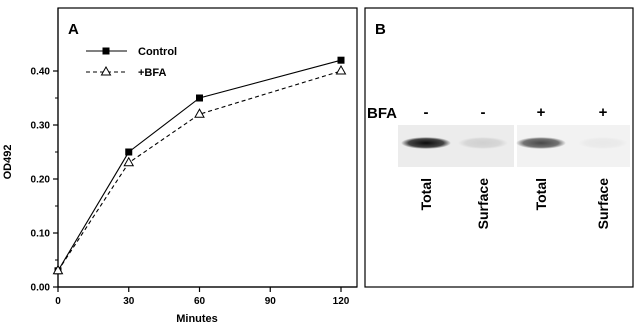 The height and width of the screenshot is (329, 635). Describe the element at coordinates (131, 62) in the screenshot. I see `legend: Control +BFA` at that location.